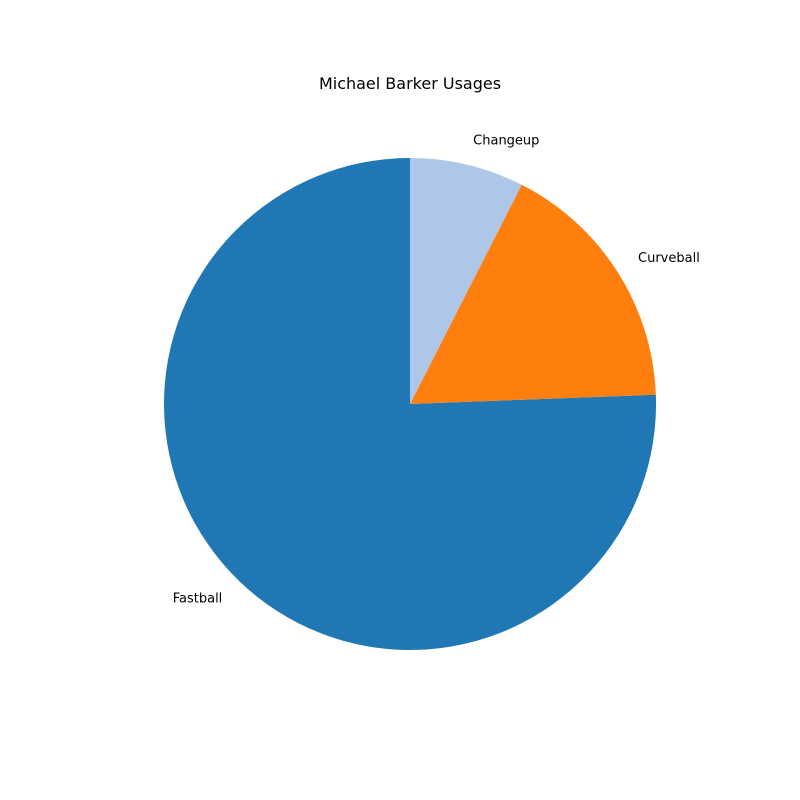 This screenshot has width=800, height=800. I want to click on pie-label-changeup: Changeup, so click(506, 140).